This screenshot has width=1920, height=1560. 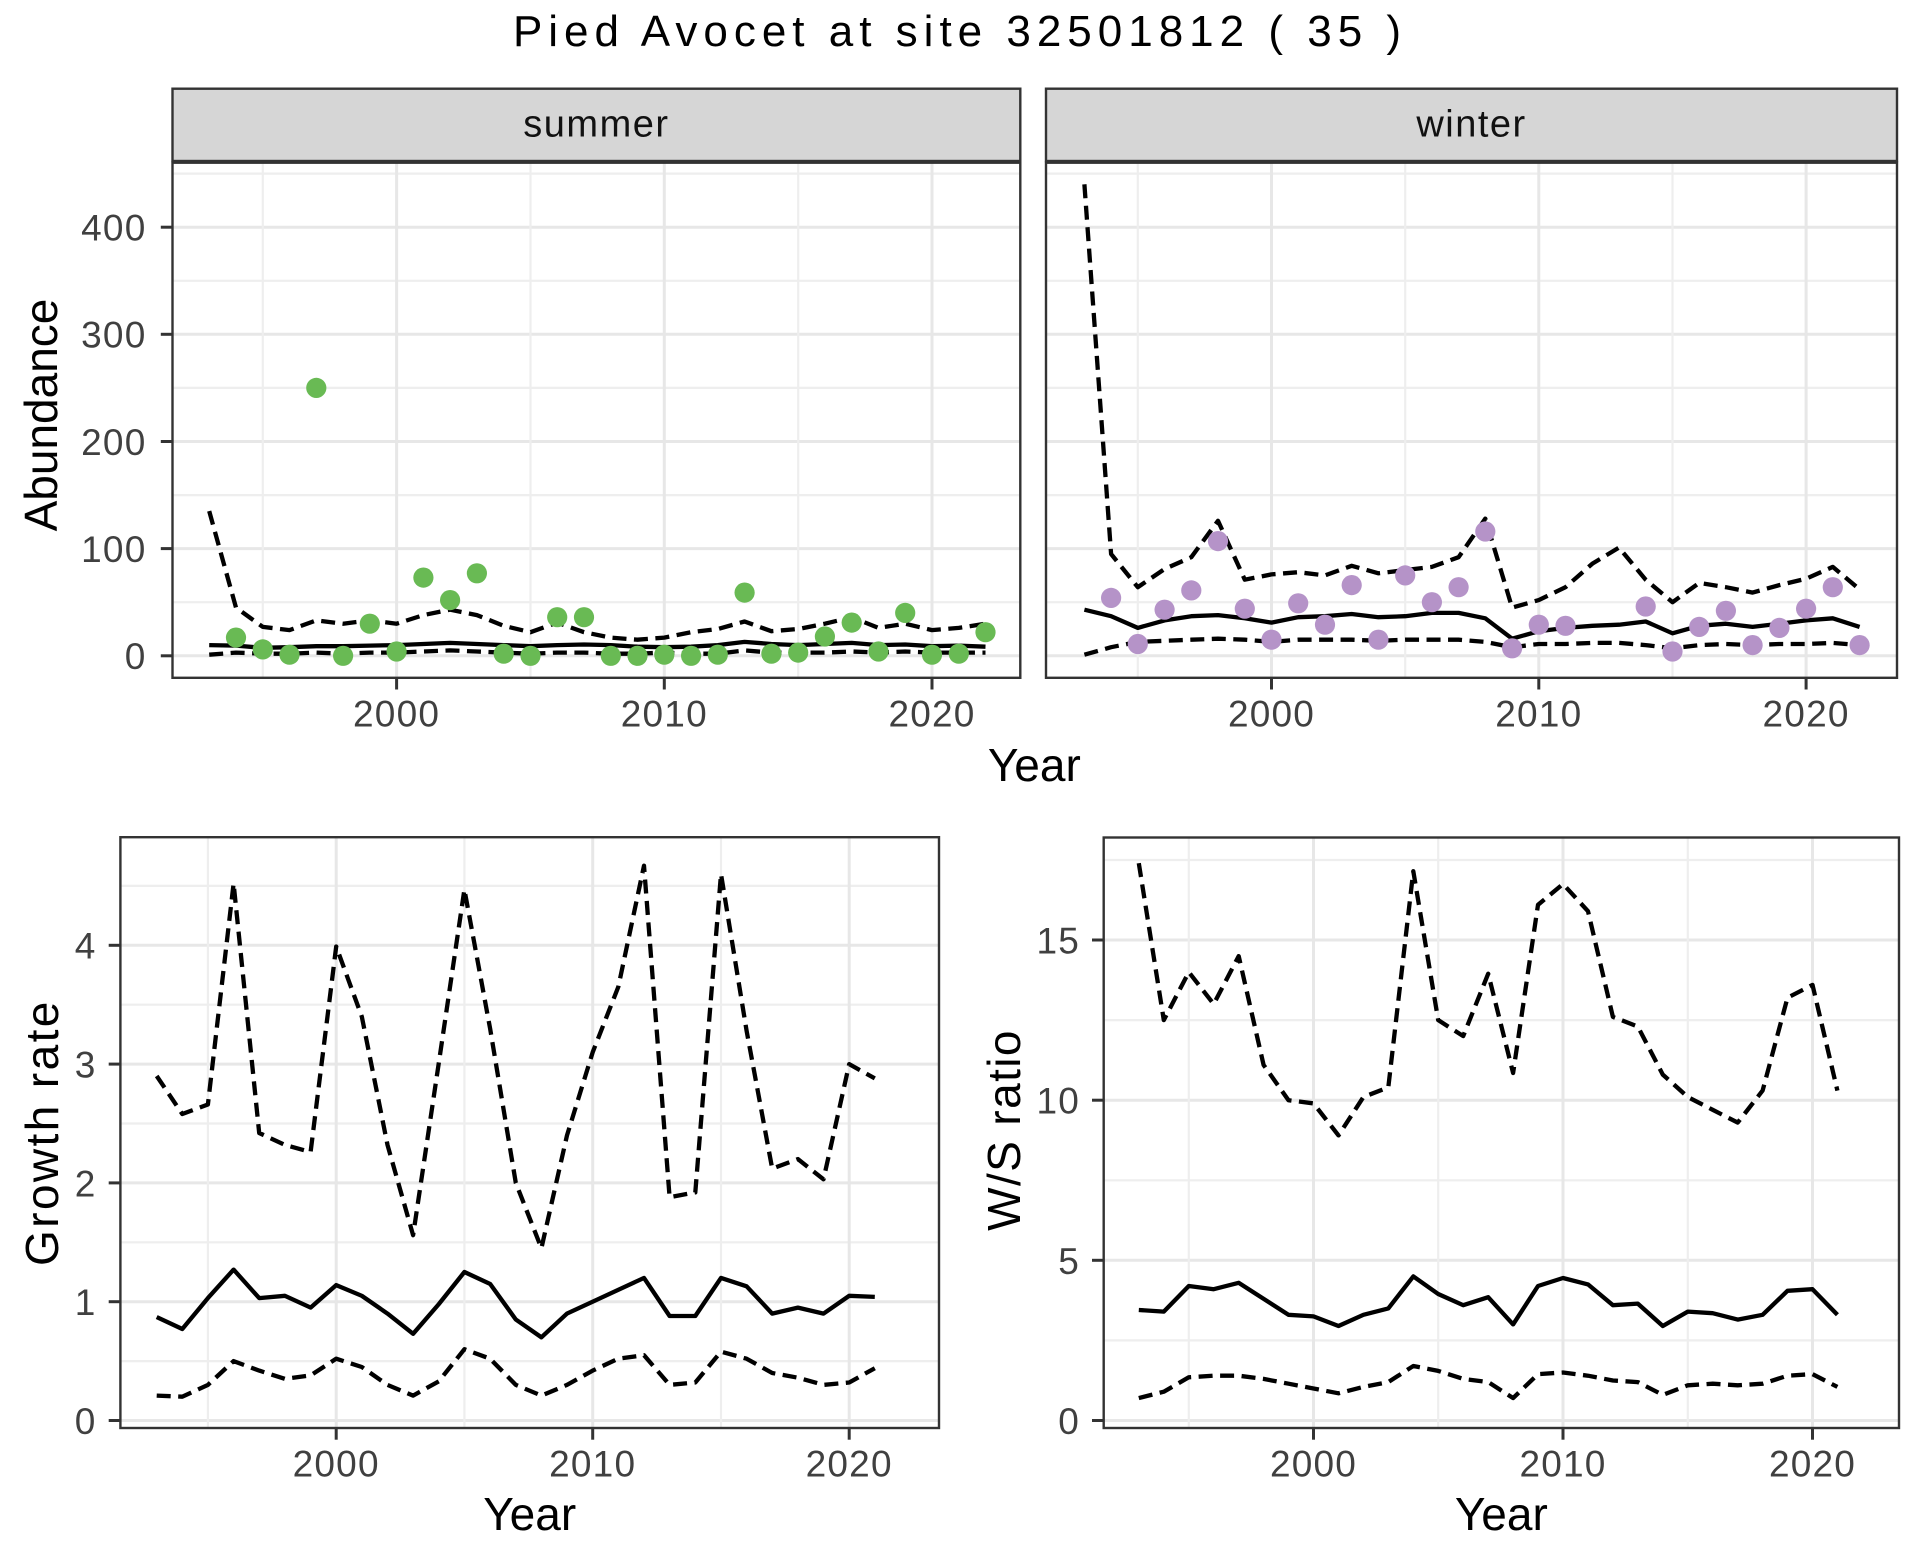 I want to click on svg-text: 15, so click(x=1058, y=940).